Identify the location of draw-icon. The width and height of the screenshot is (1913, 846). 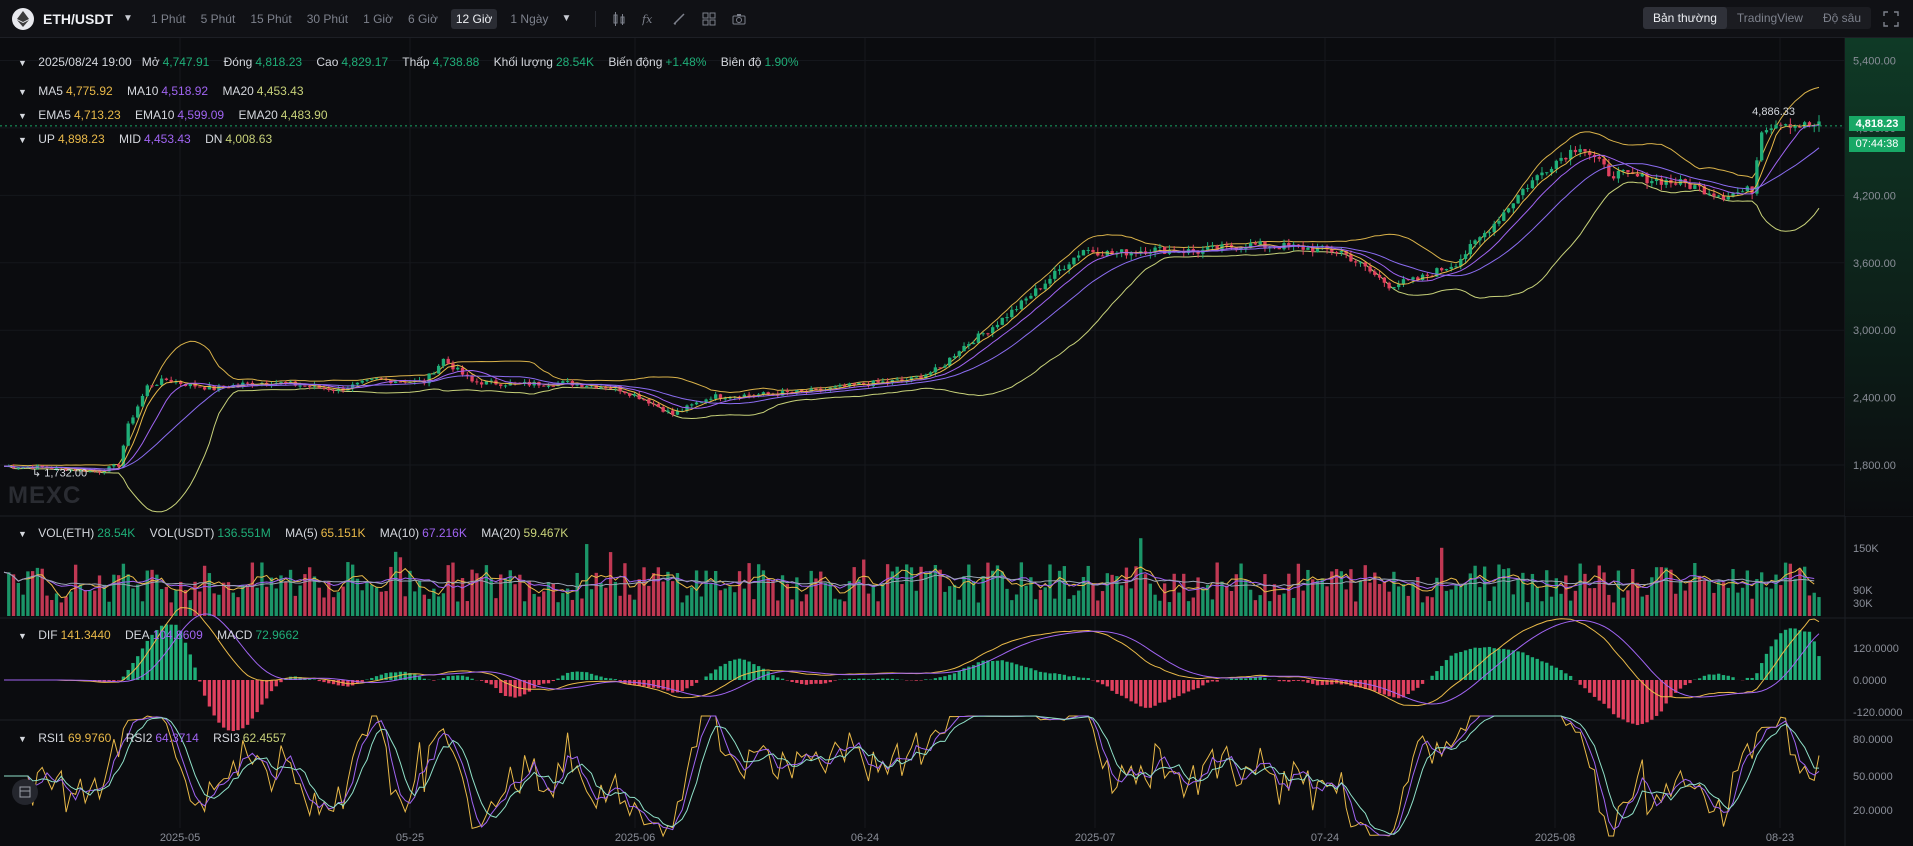
(679, 19).